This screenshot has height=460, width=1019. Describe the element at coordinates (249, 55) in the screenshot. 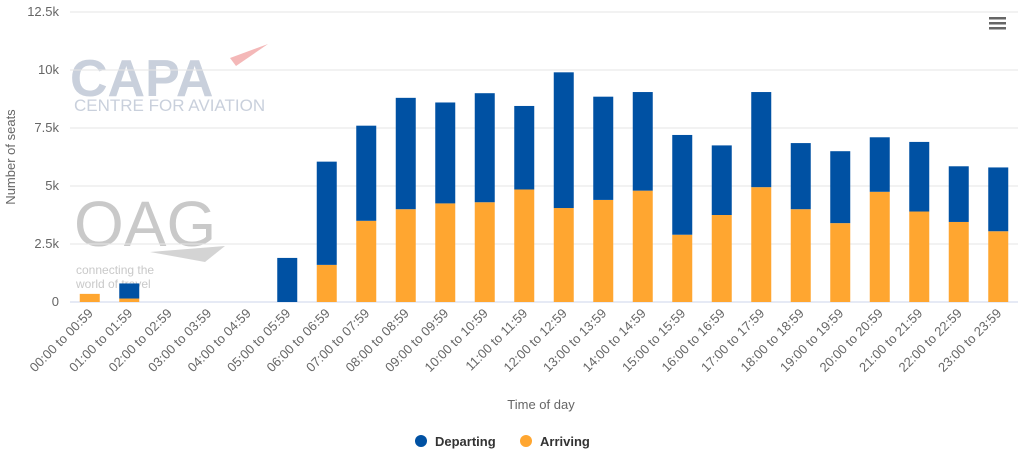

I see `capa-swoosh-icon` at that location.